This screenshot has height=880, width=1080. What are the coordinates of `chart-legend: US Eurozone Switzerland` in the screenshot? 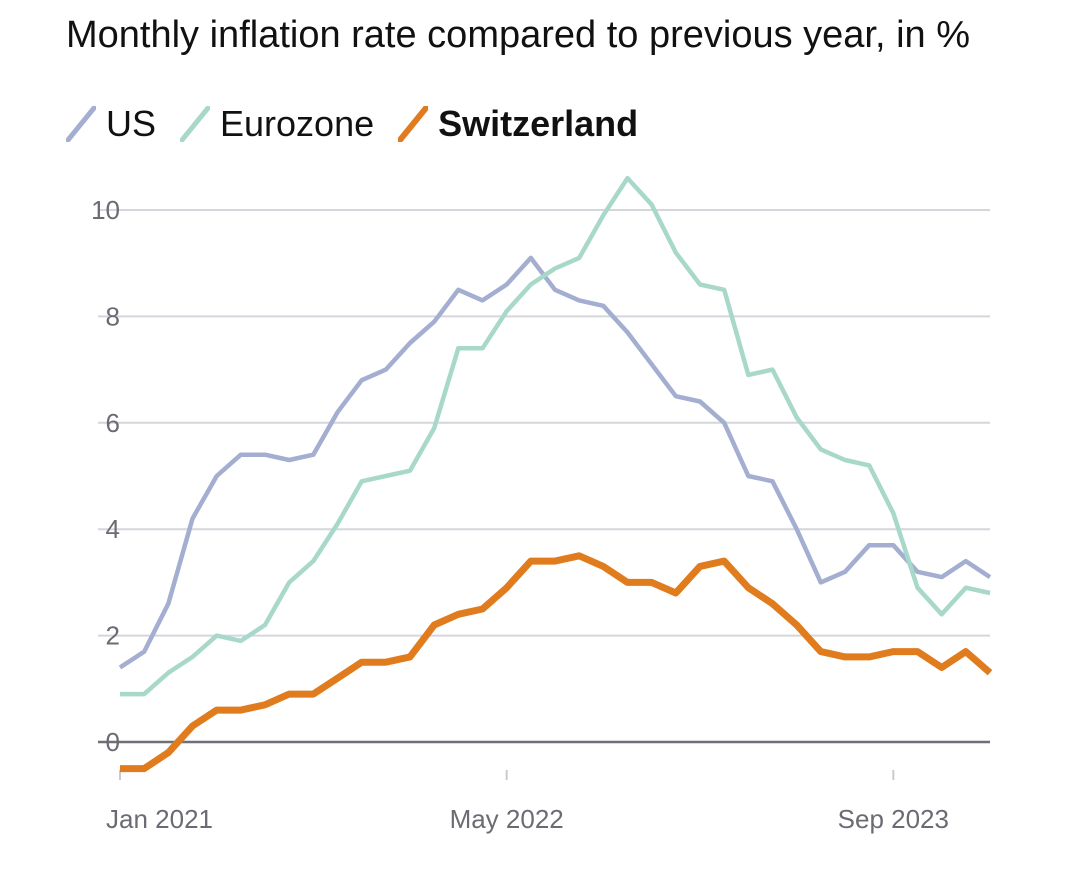 It's located at (364, 124).